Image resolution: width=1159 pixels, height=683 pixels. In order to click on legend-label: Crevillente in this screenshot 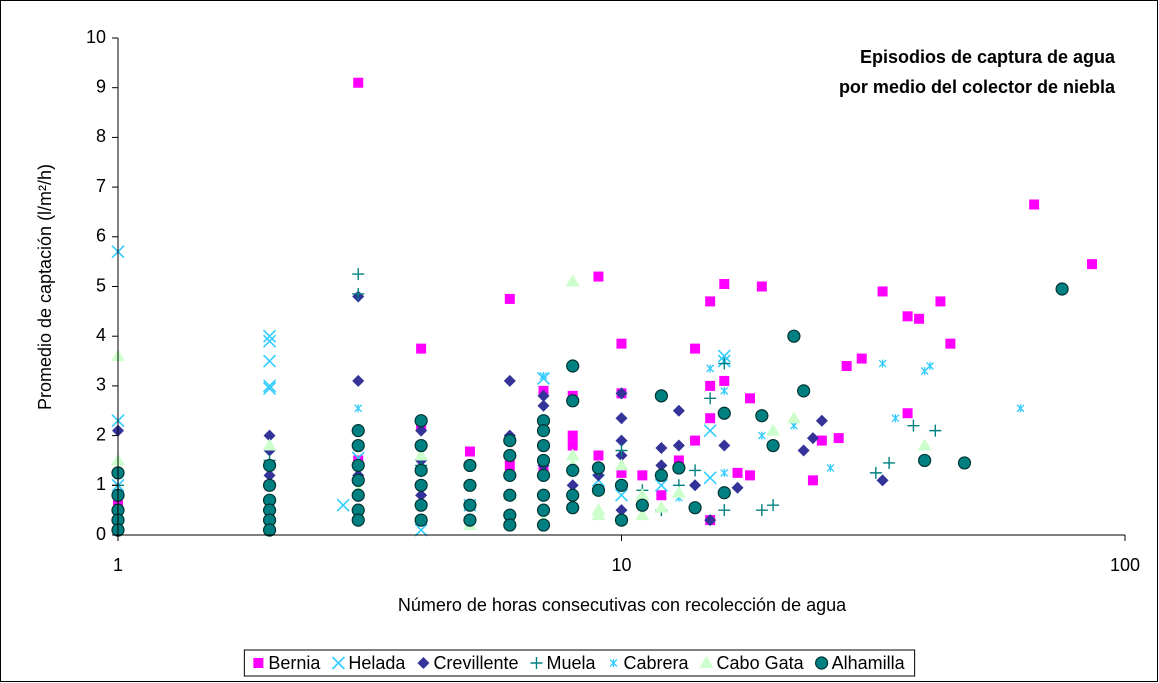, I will do `click(475, 663)`.